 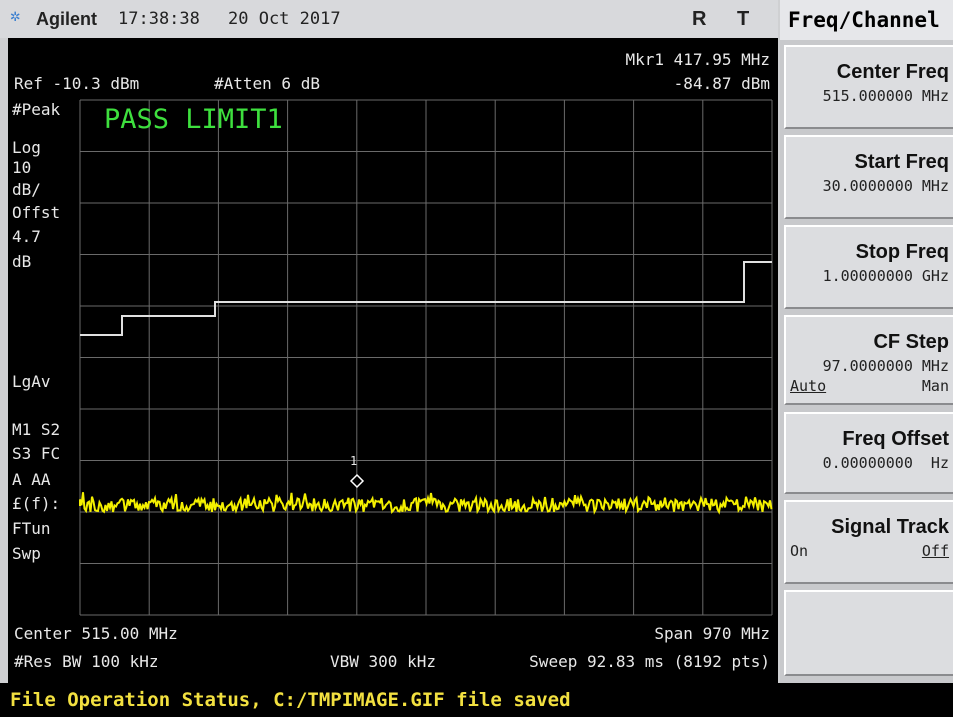 I want to click on side-label: Log, so click(x=26, y=147).